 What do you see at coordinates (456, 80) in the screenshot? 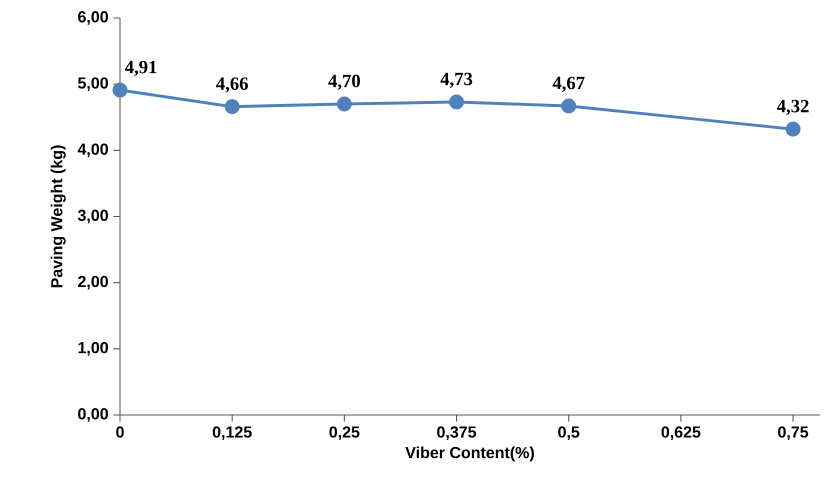
I see `data-label: 4,73` at bounding box center [456, 80].